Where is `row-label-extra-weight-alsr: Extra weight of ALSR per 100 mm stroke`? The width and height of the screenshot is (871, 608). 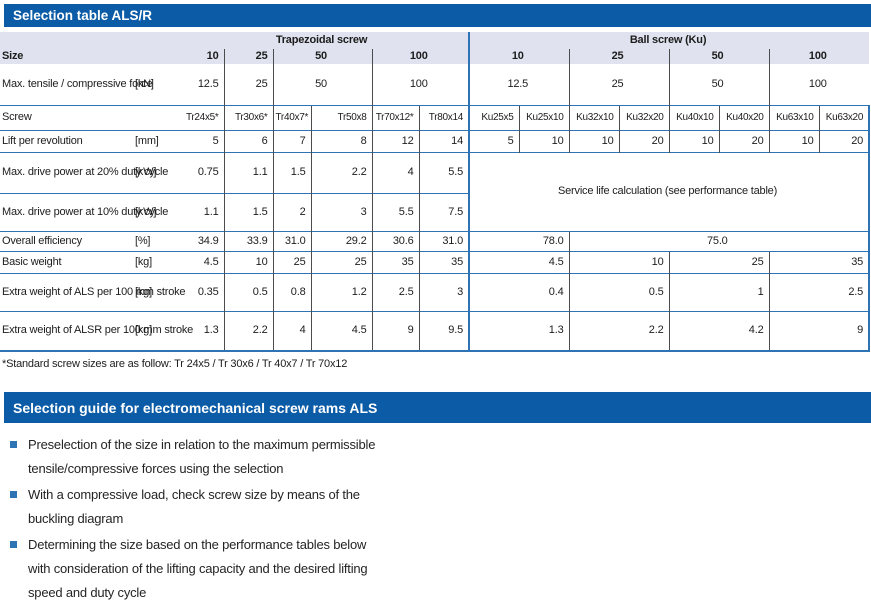
row-label-extra-weight-alsr: Extra weight of ALSR per 100 mm stroke is located at coordinates (96, 331).